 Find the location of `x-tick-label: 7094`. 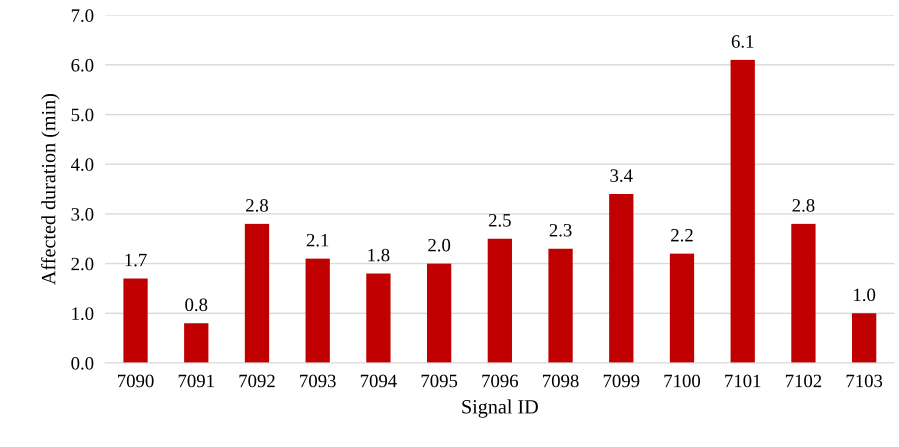

x-tick-label: 7094 is located at coordinates (378, 381).